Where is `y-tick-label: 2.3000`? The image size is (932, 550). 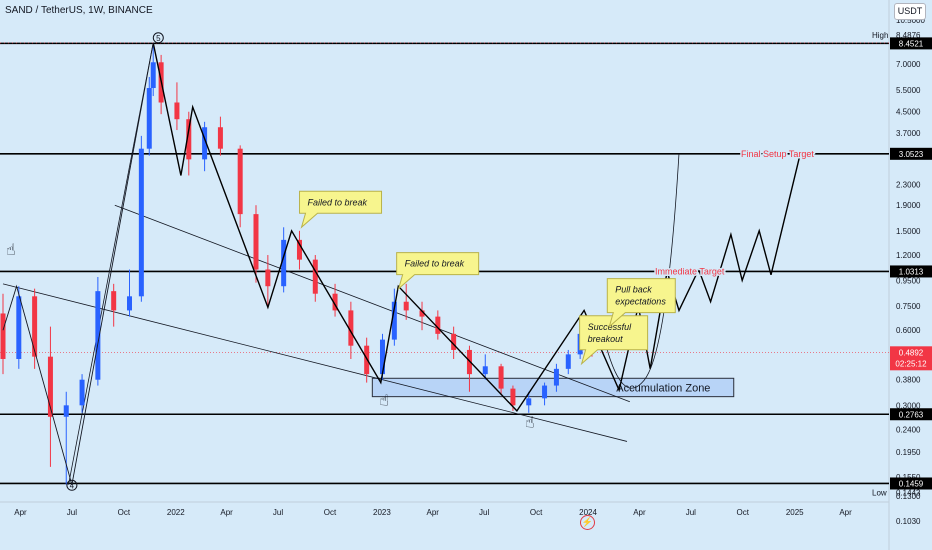 y-tick-label: 2.3000 is located at coordinates (908, 184).